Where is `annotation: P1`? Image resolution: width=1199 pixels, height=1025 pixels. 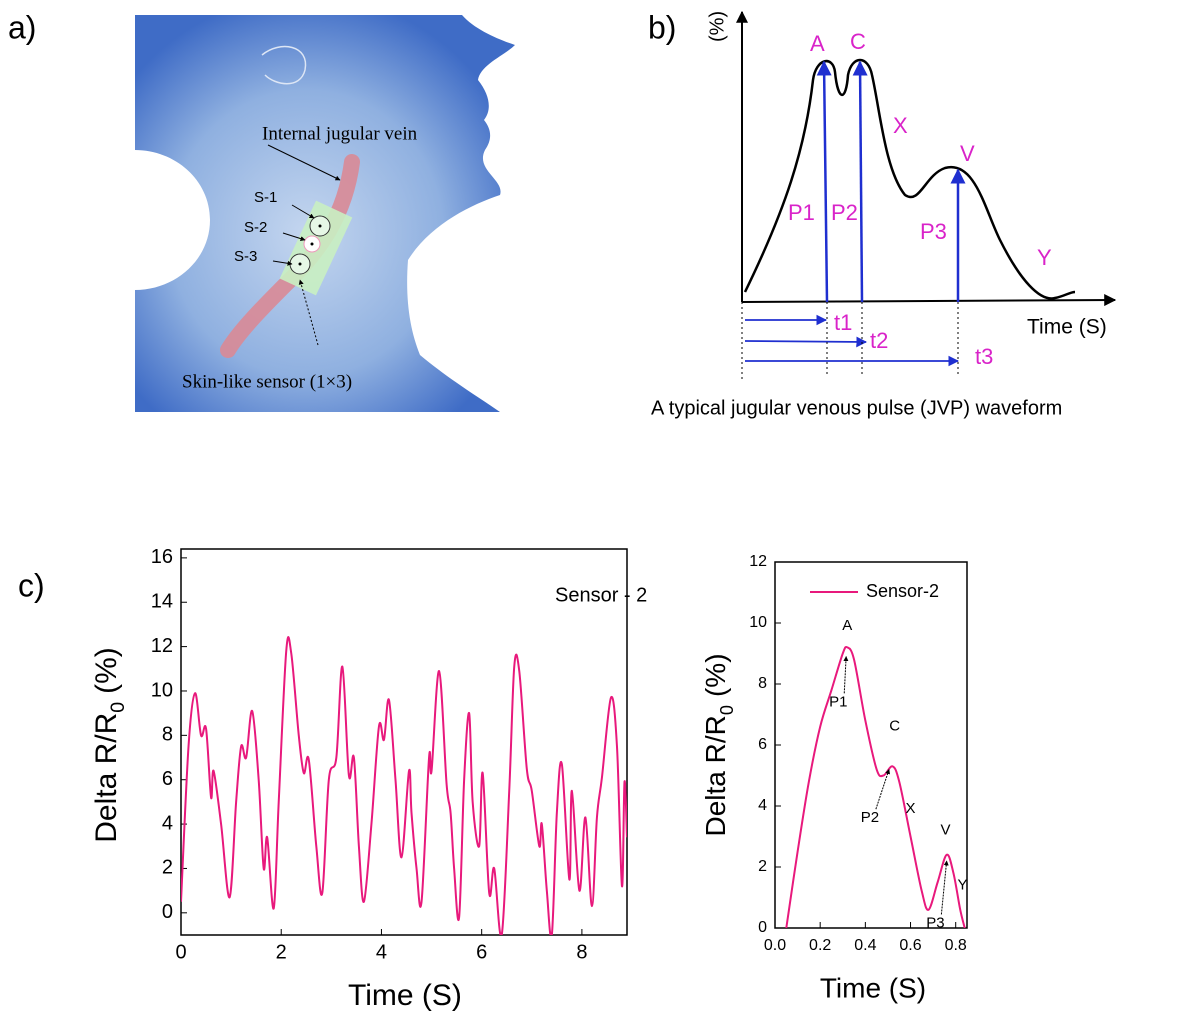 annotation: P1 is located at coordinates (838, 701).